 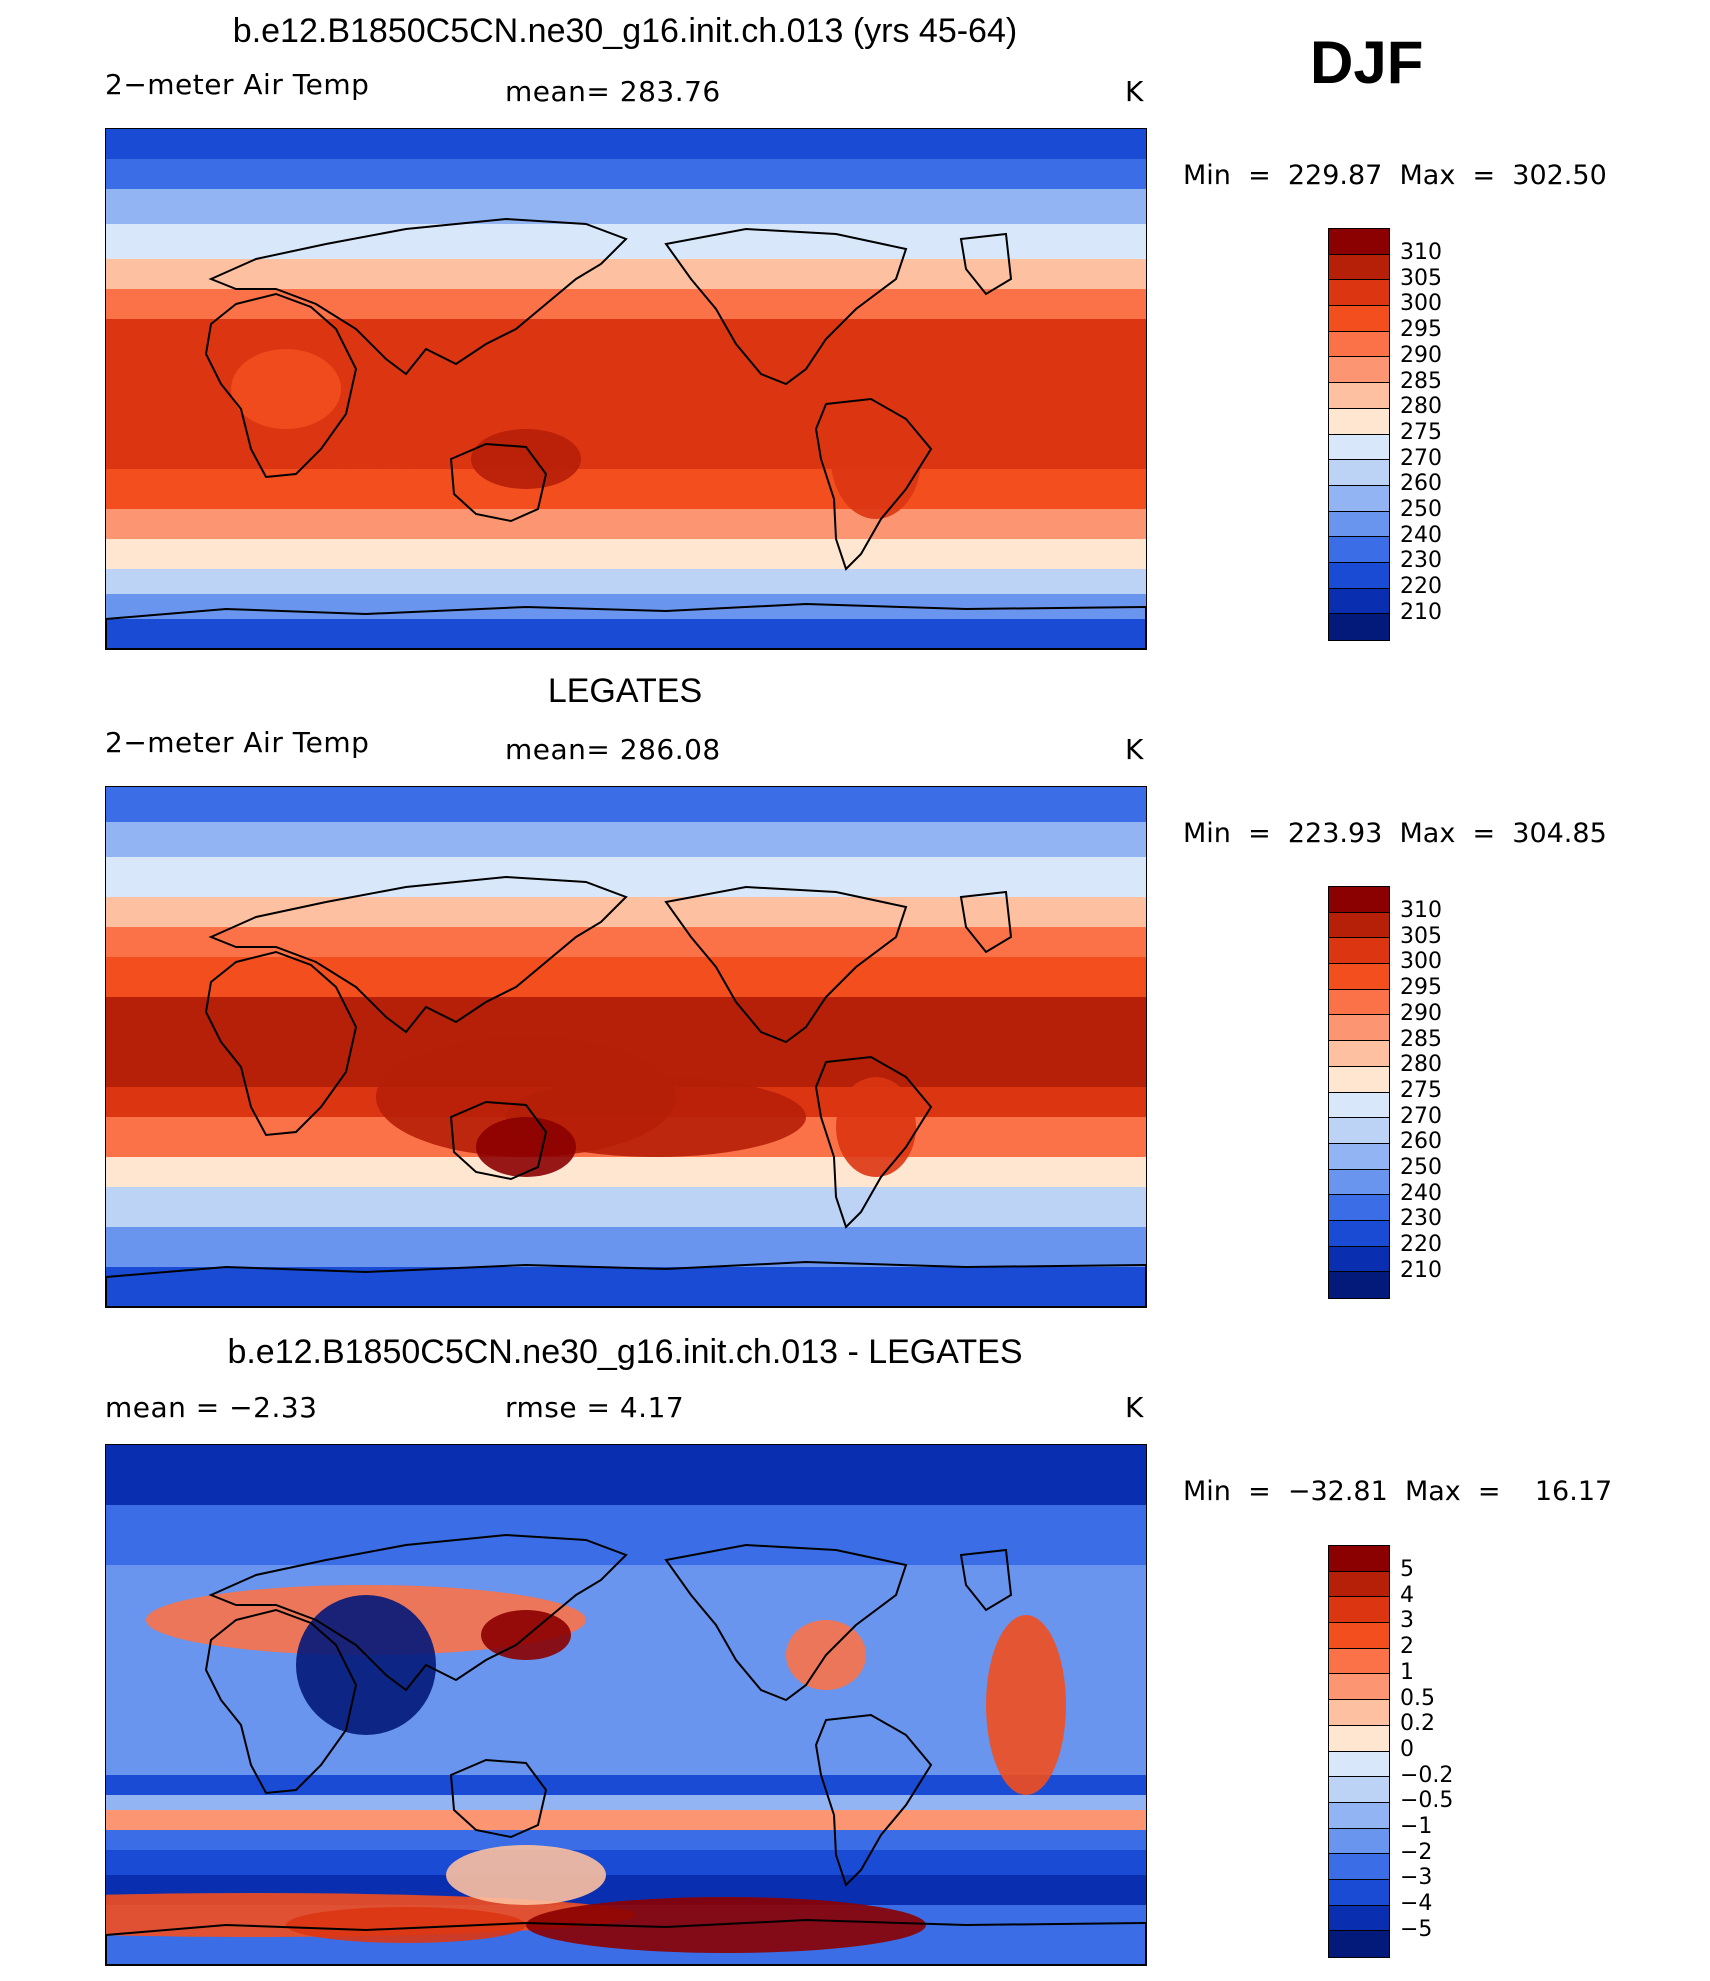 What do you see at coordinates (1421, 381) in the screenshot?
I see `colorbar-tick-label: 285` at bounding box center [1421, 381].